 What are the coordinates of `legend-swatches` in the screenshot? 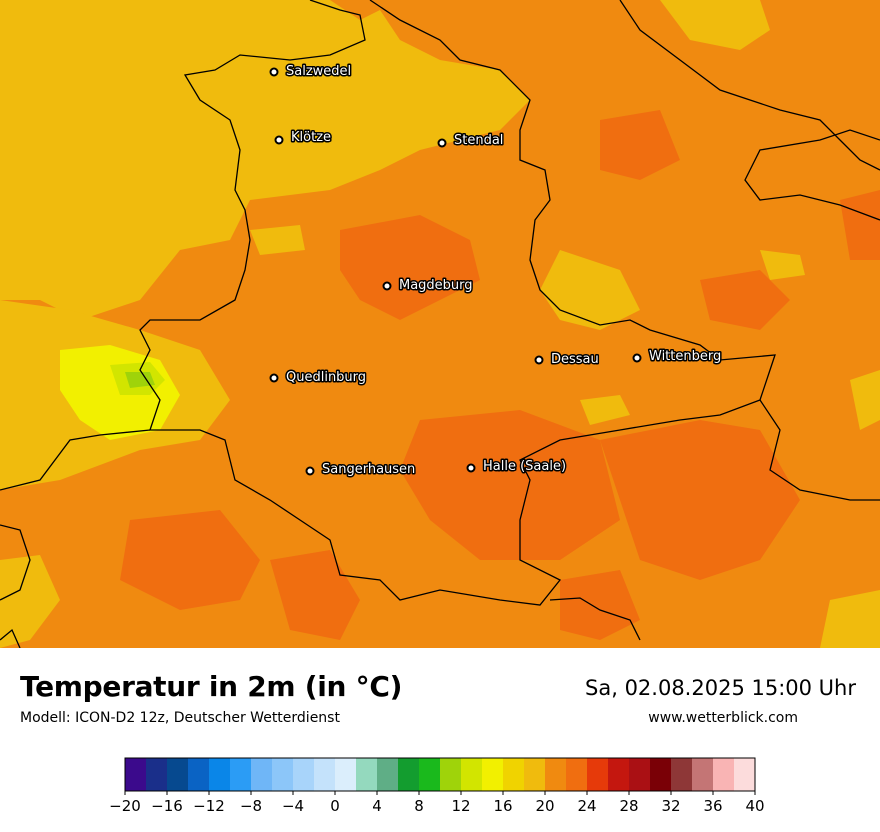 It's located at (440, 774).